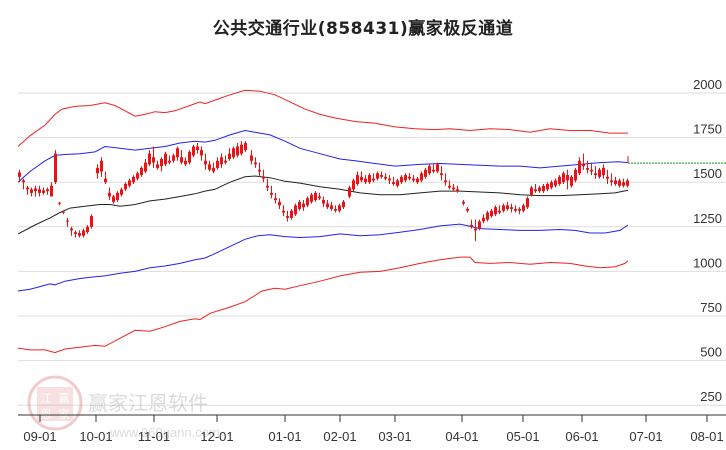  What do you see at coordinates (39, 436) in the screenshot?
I see `x-tick-label: 09-01` at bounding box center [39, 436].